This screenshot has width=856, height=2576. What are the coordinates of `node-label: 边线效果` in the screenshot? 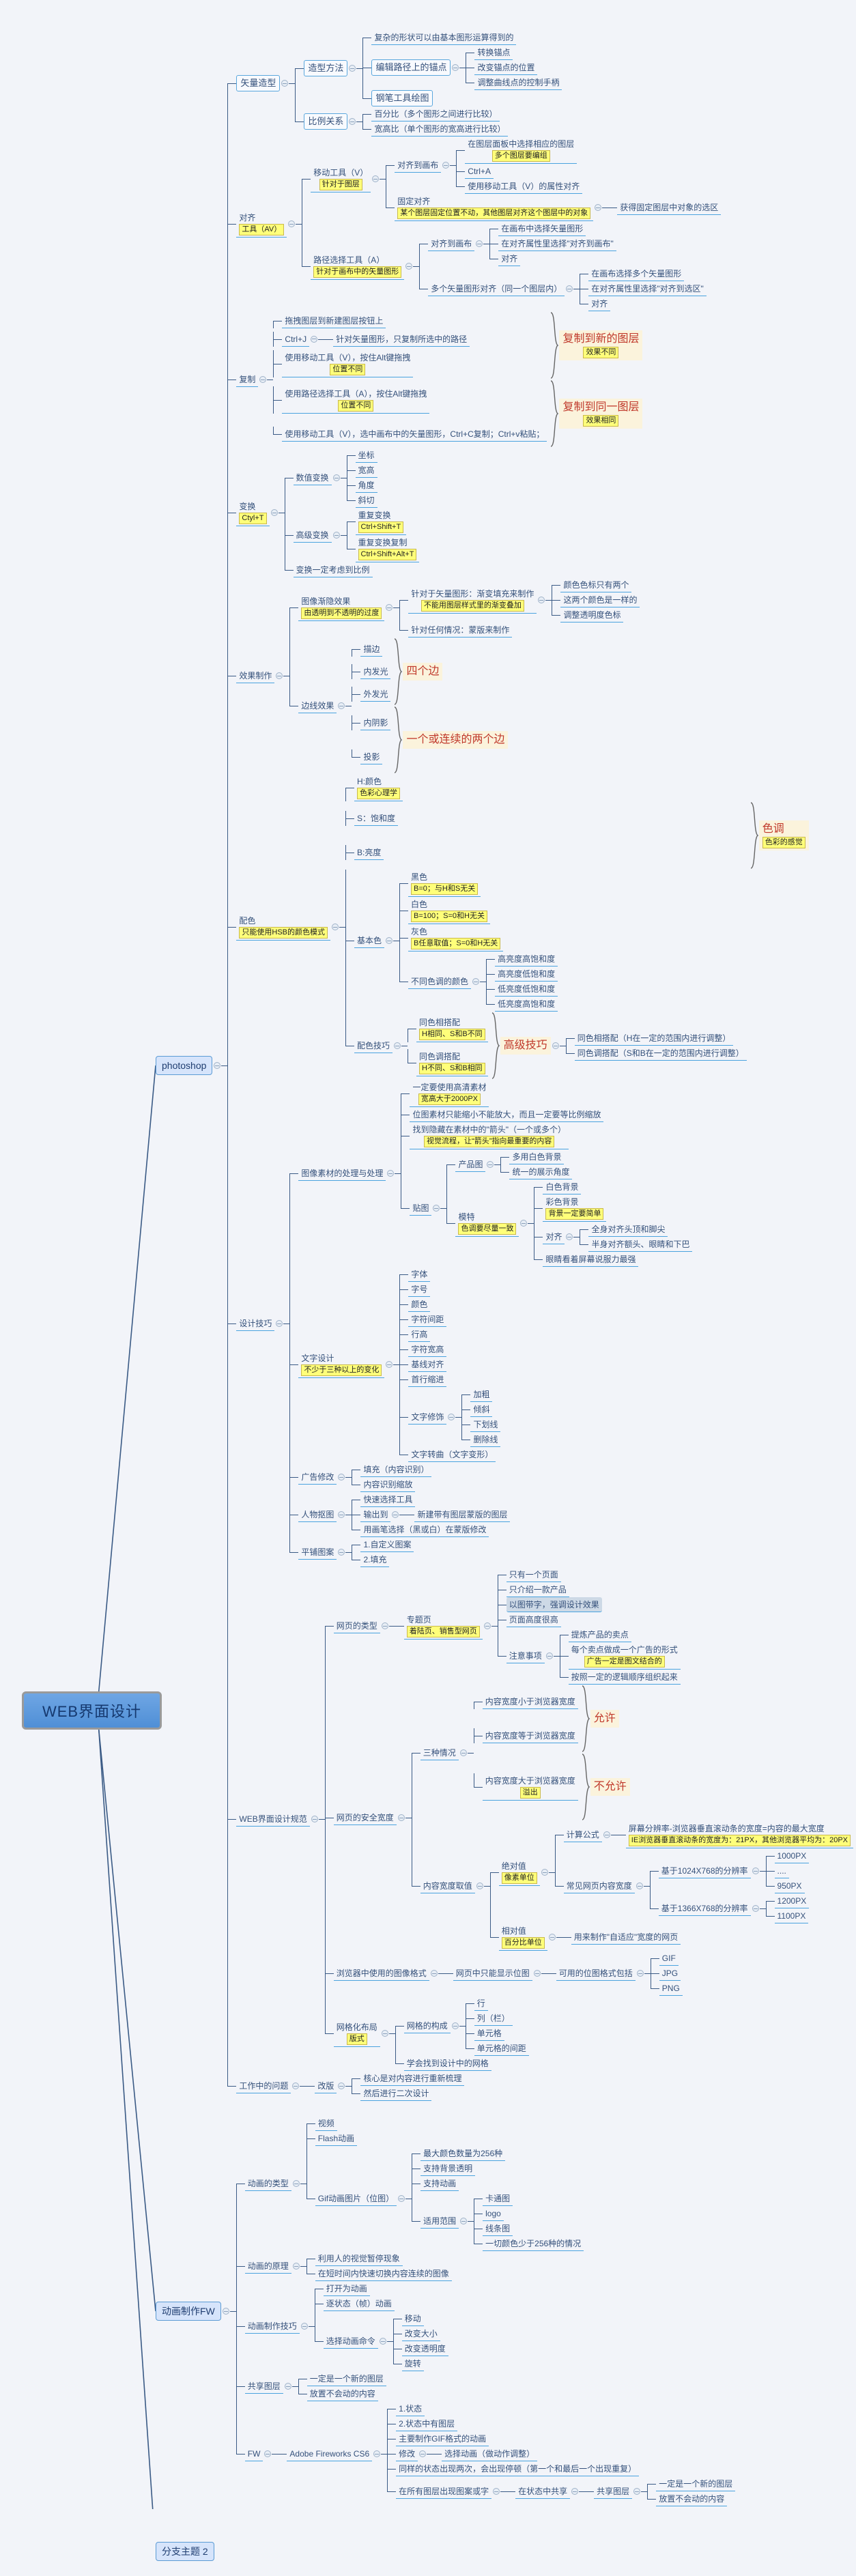 It's located at (317, 705).